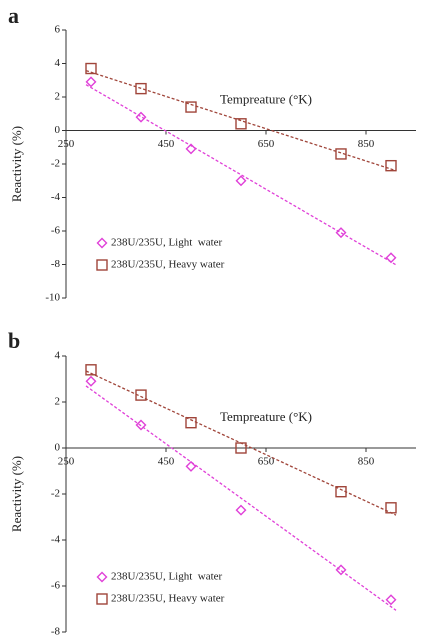  I want to click on y-tick-label: 6, so click(58, 30).